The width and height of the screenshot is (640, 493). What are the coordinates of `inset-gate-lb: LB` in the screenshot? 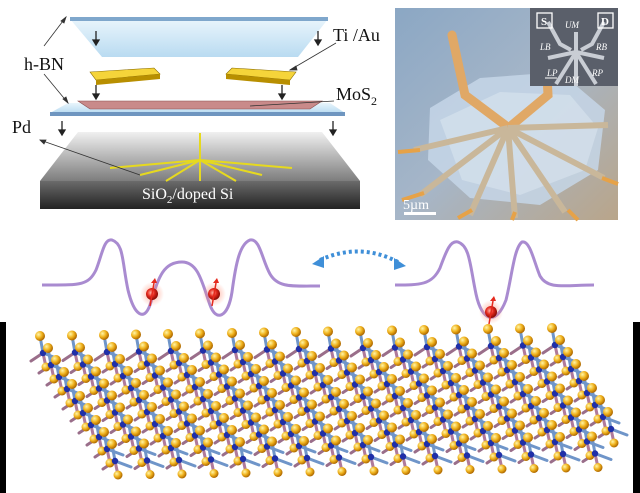 It's located at (545, 47).